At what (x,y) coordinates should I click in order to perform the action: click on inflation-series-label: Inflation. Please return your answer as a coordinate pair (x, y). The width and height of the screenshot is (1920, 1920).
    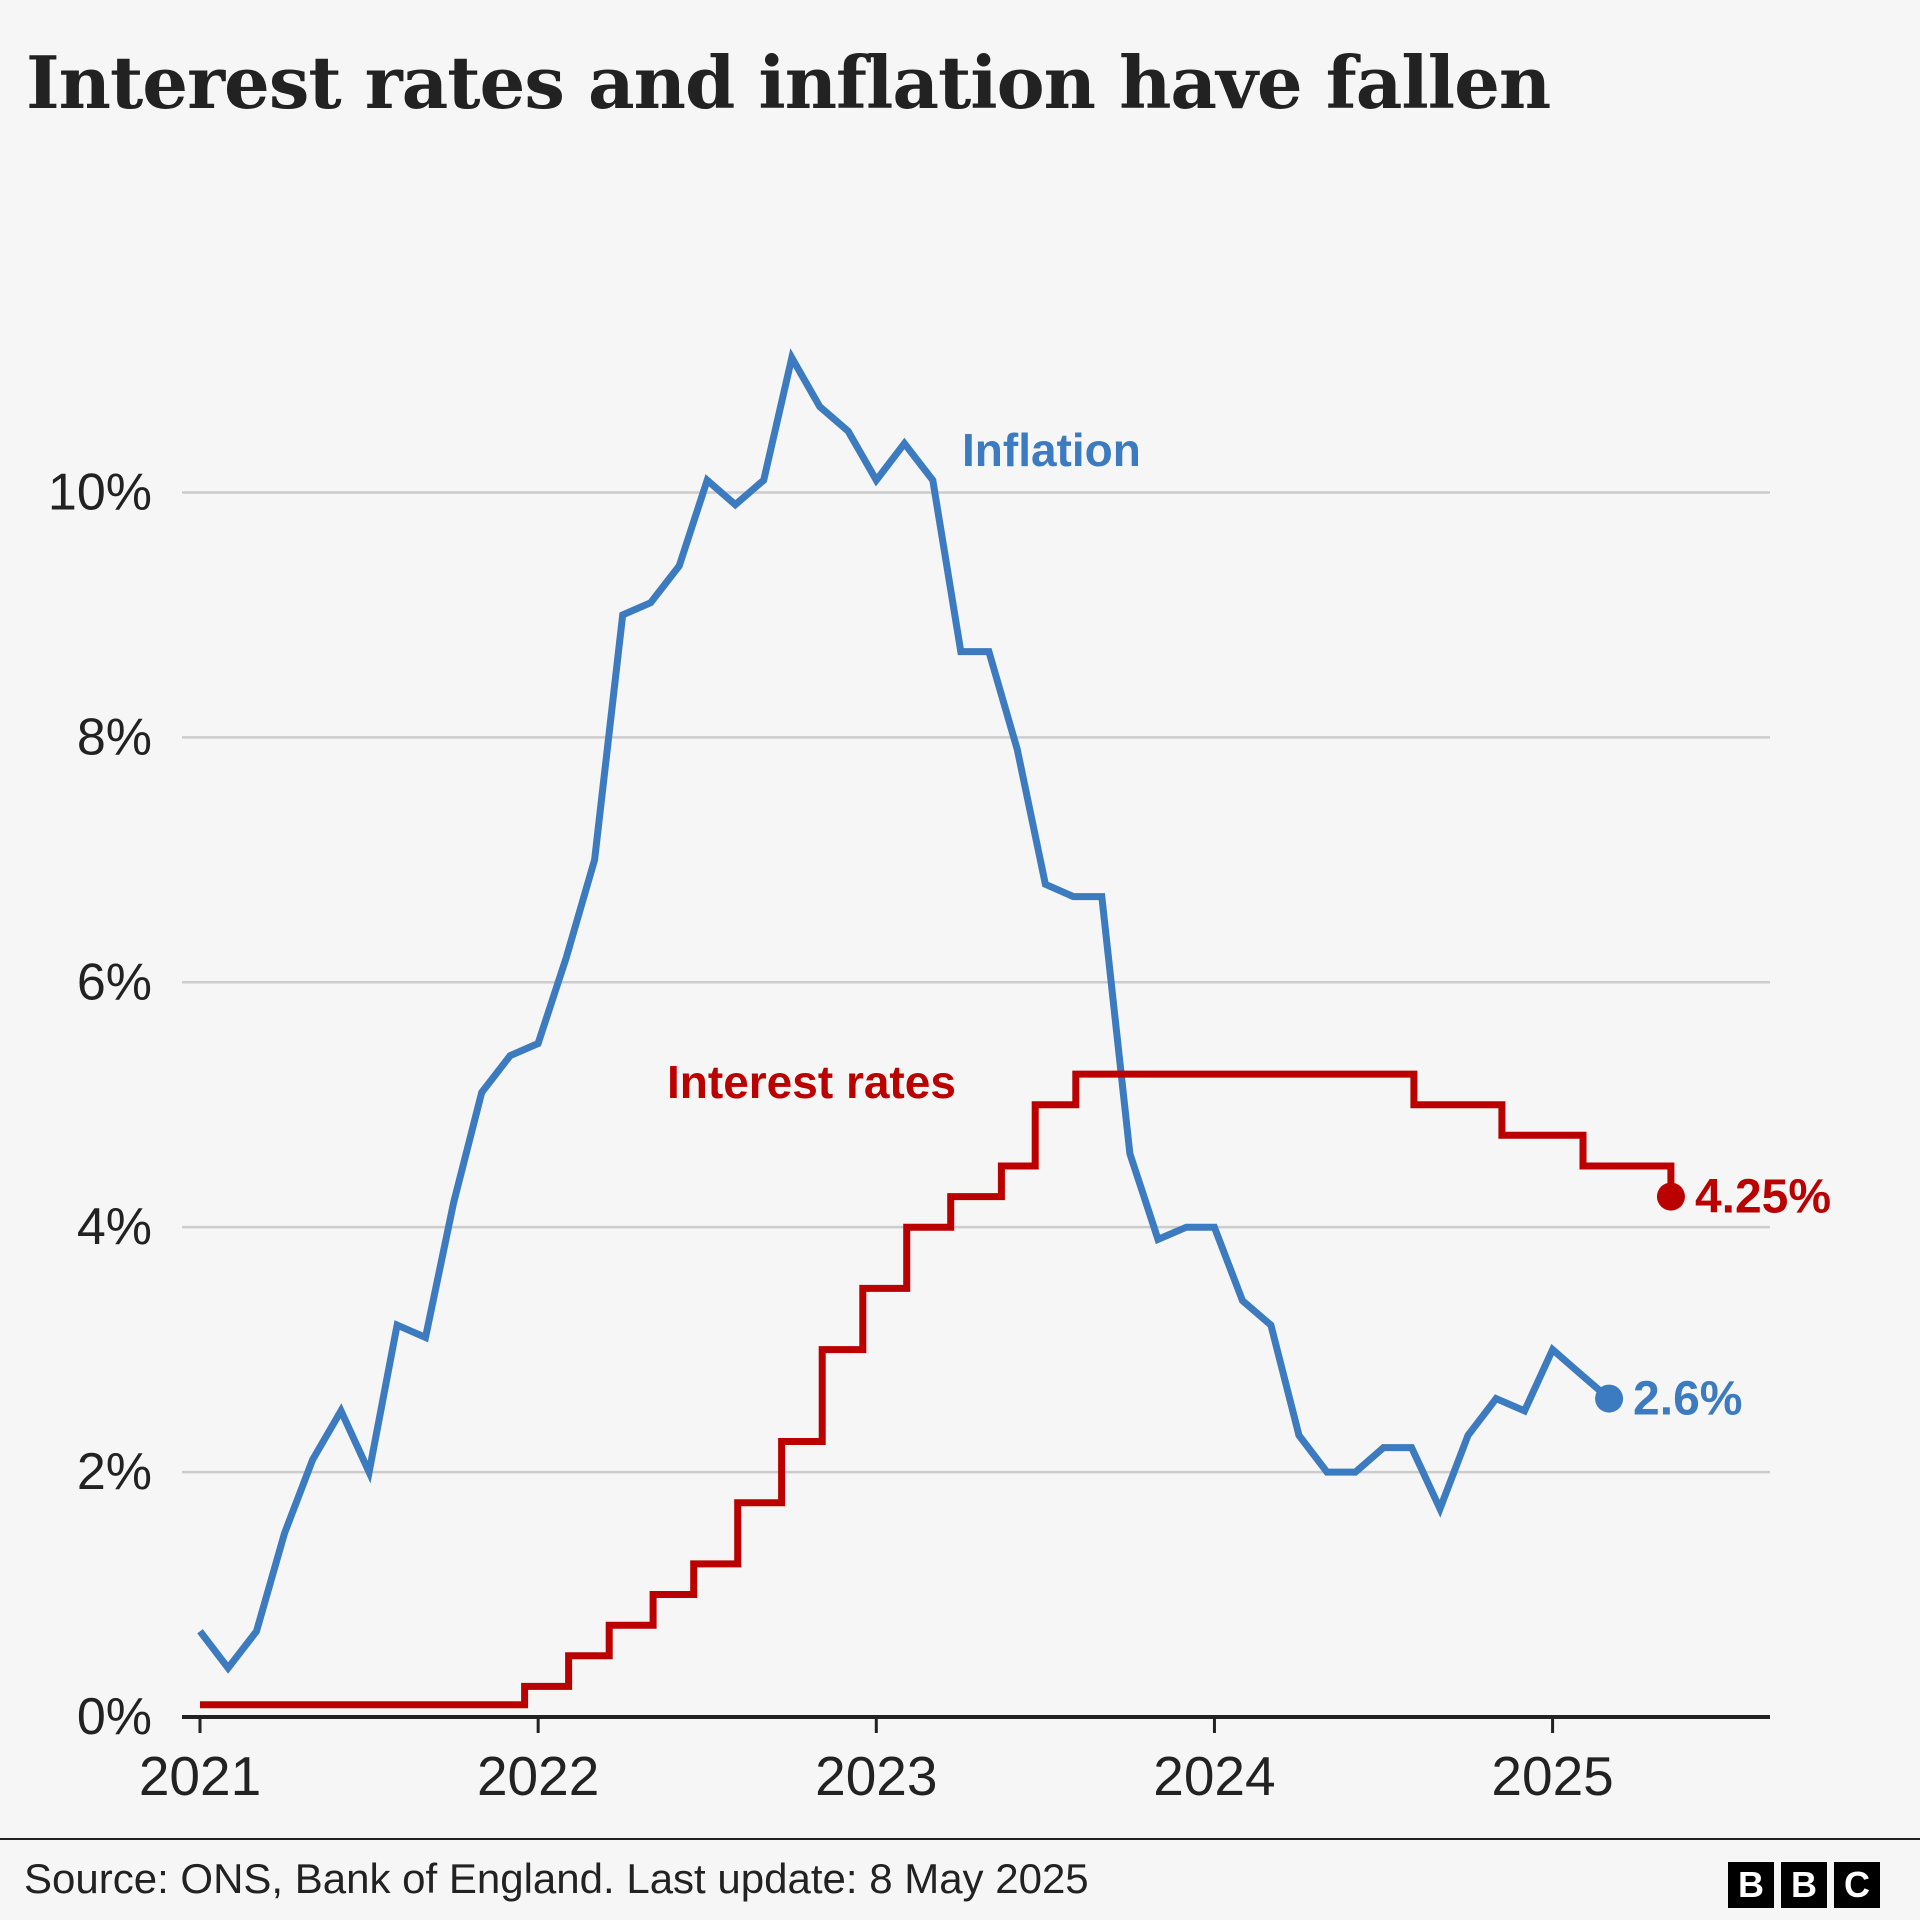
    Looking at the image, I should click on (1051, 450).